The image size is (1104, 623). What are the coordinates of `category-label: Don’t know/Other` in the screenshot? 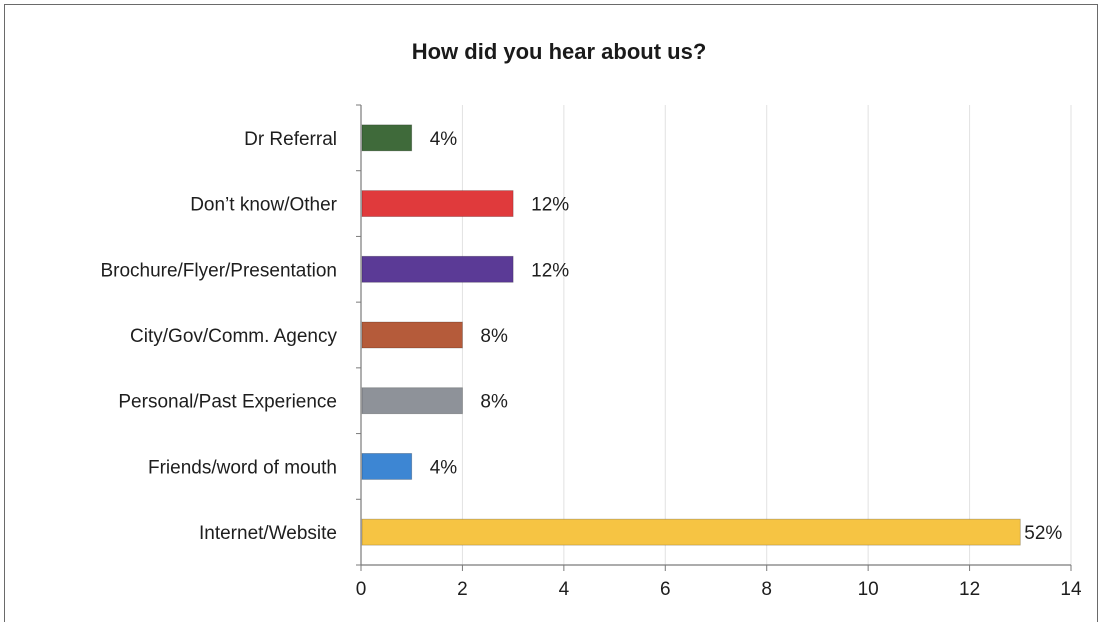 It's located at (263, 205).